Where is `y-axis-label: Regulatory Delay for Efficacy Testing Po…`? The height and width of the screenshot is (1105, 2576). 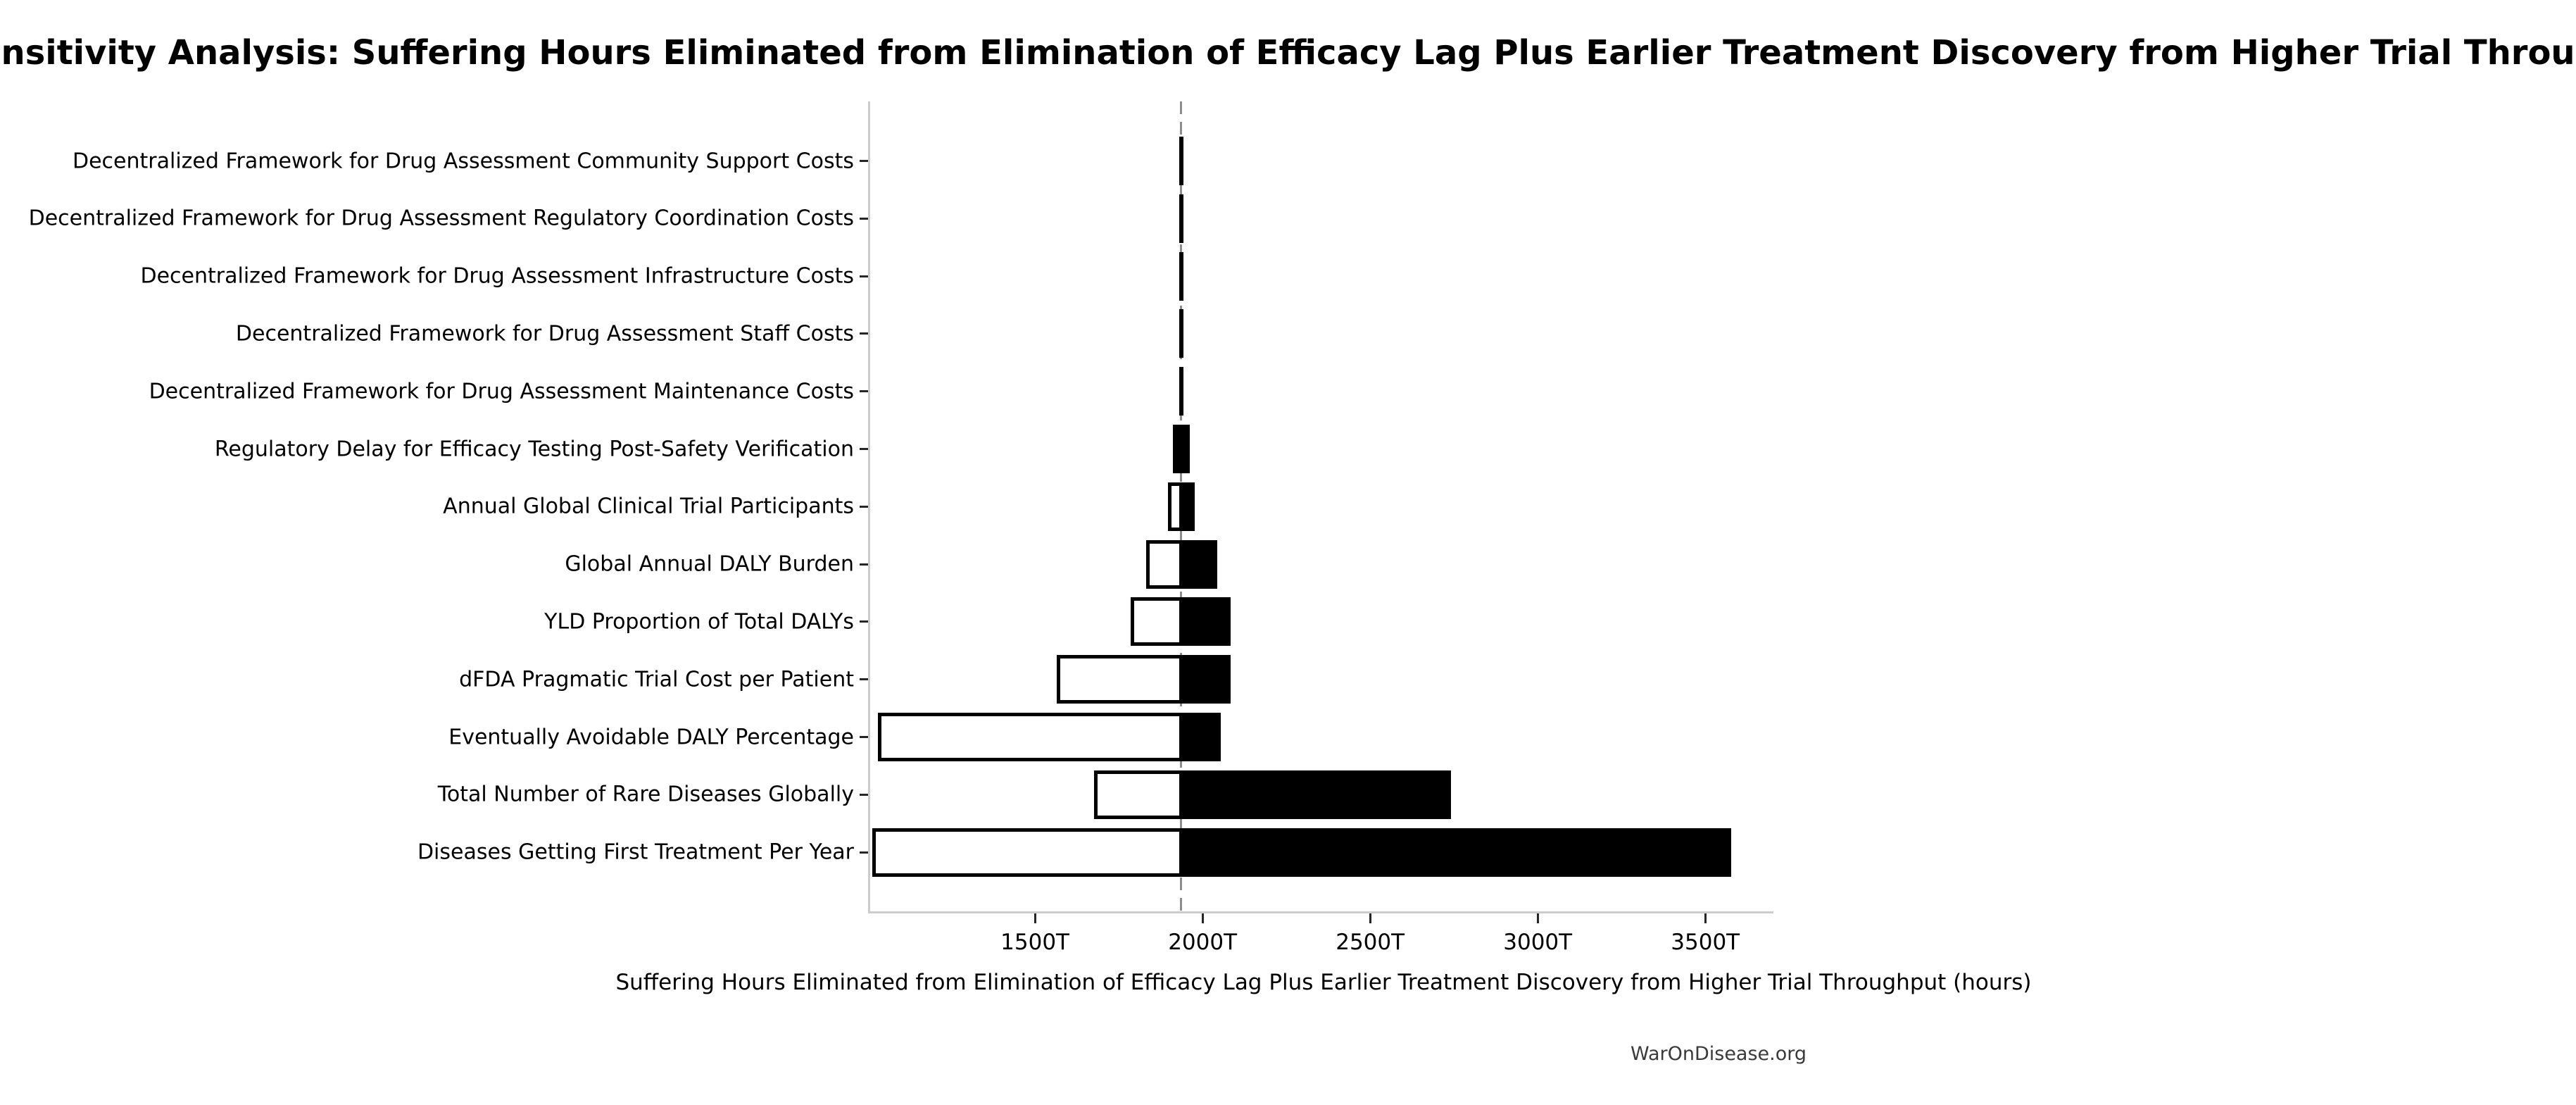
y-axis-label: Regulatory Delay for Efficacy Testing Po… is located at coordinates (534, 449).